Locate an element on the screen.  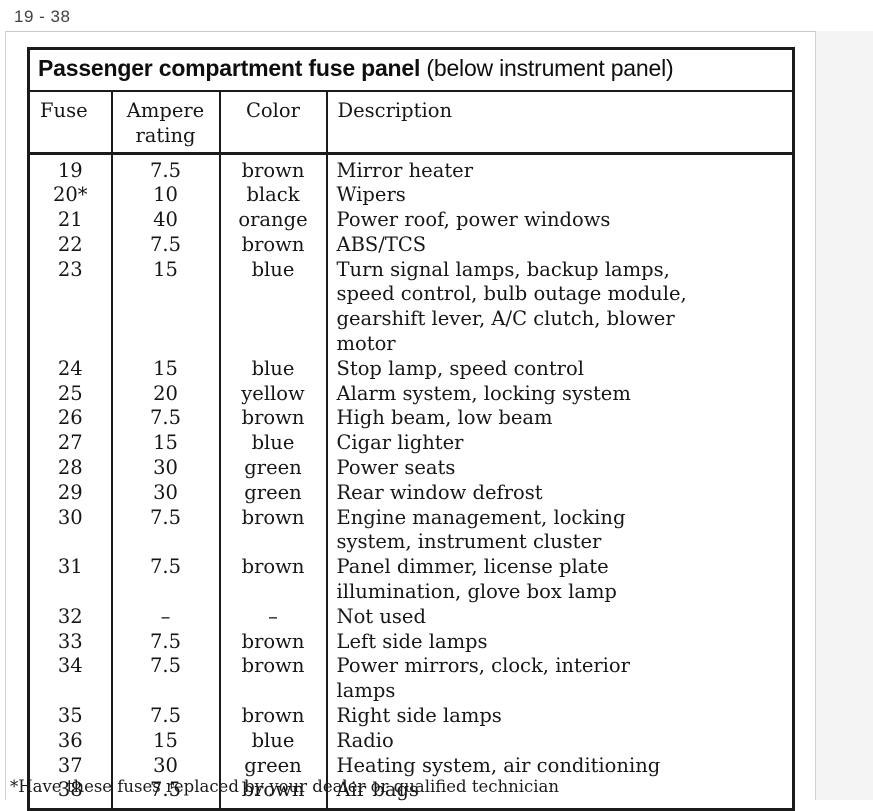
table-row: 21 40 orange Power roof, power windows is located at coordinates (411, 220).